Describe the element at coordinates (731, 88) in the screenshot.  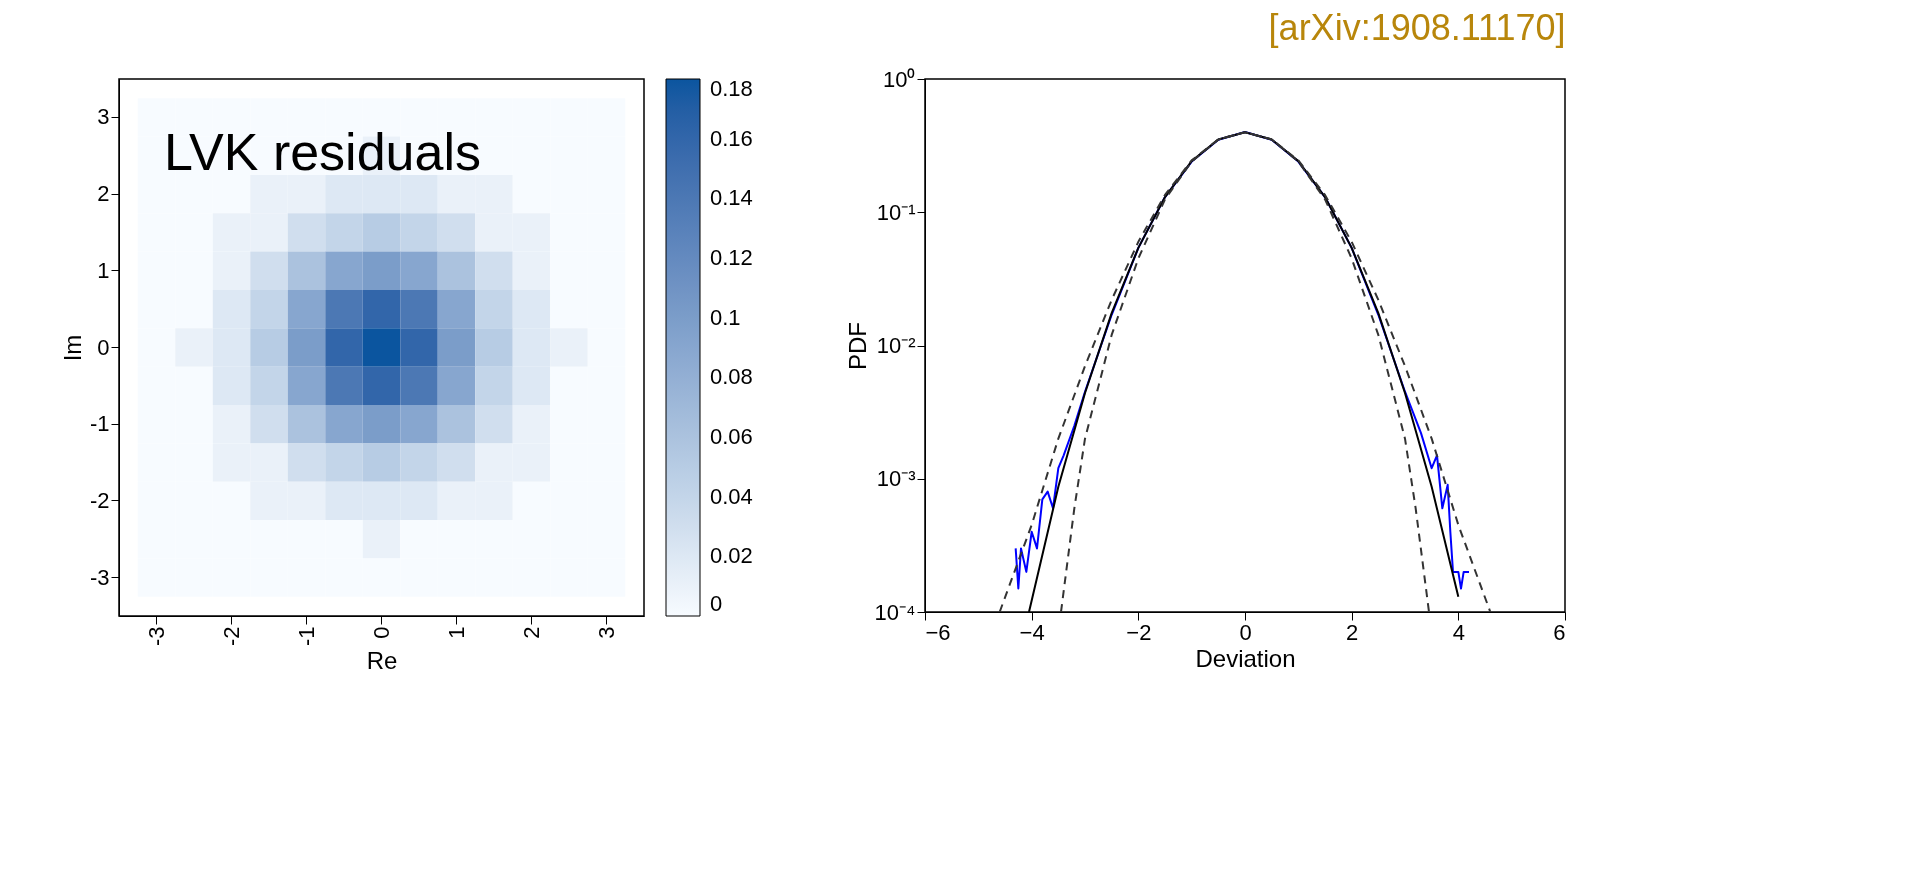
I see `color-bar-label: 0.18` at that location.